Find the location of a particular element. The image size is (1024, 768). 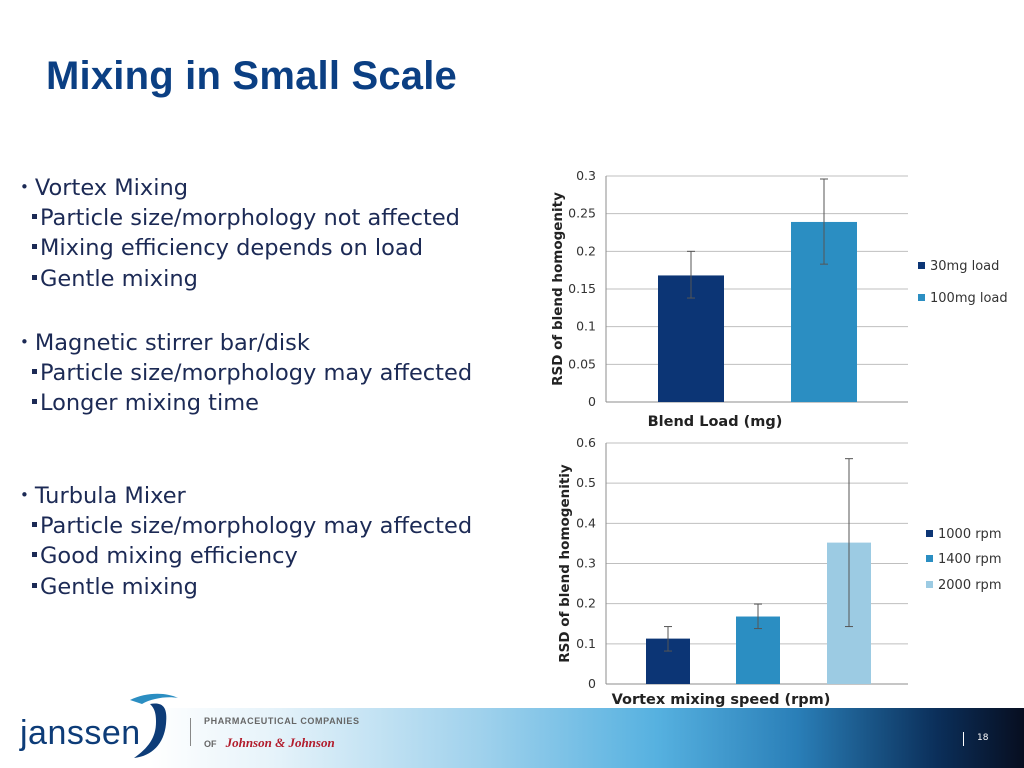

sub-bullet-text: Mixing efficiency depends on load is located at coordinates (232, 248).